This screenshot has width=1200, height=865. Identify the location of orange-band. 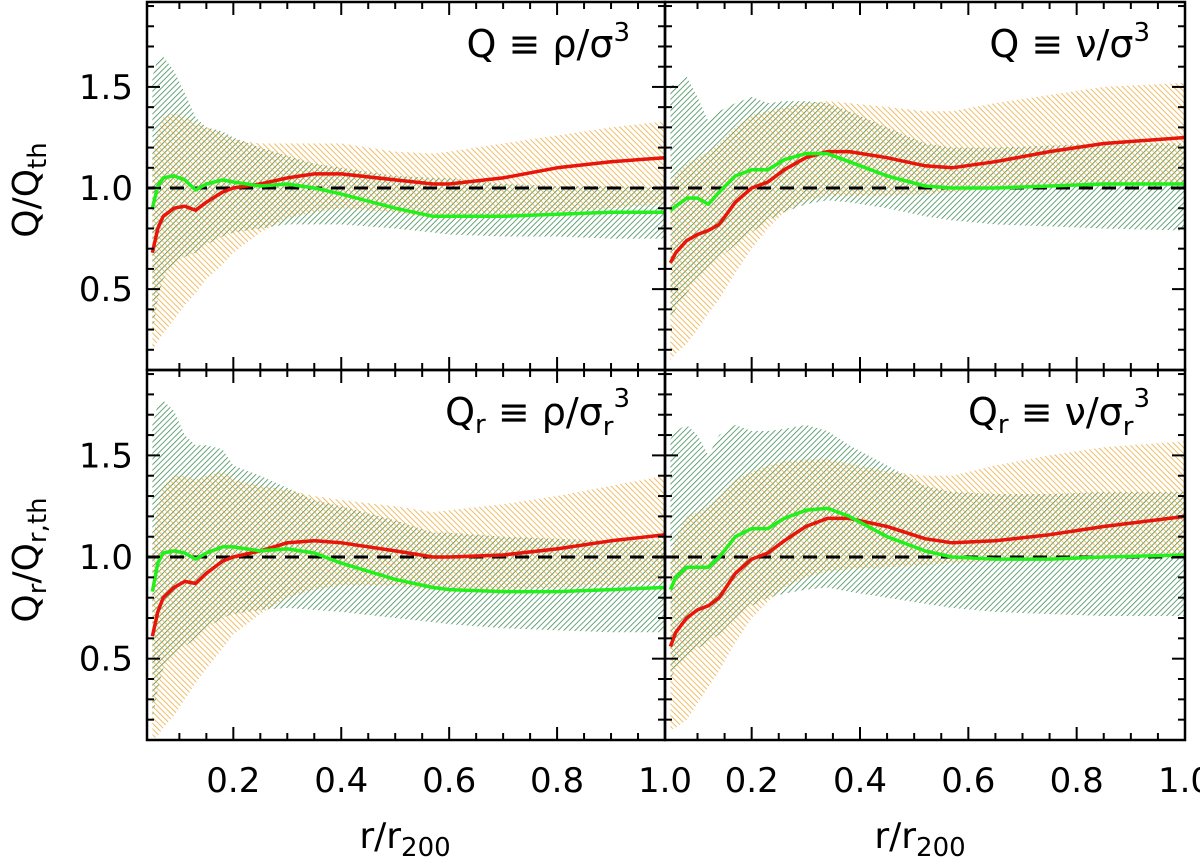
(408, 605).